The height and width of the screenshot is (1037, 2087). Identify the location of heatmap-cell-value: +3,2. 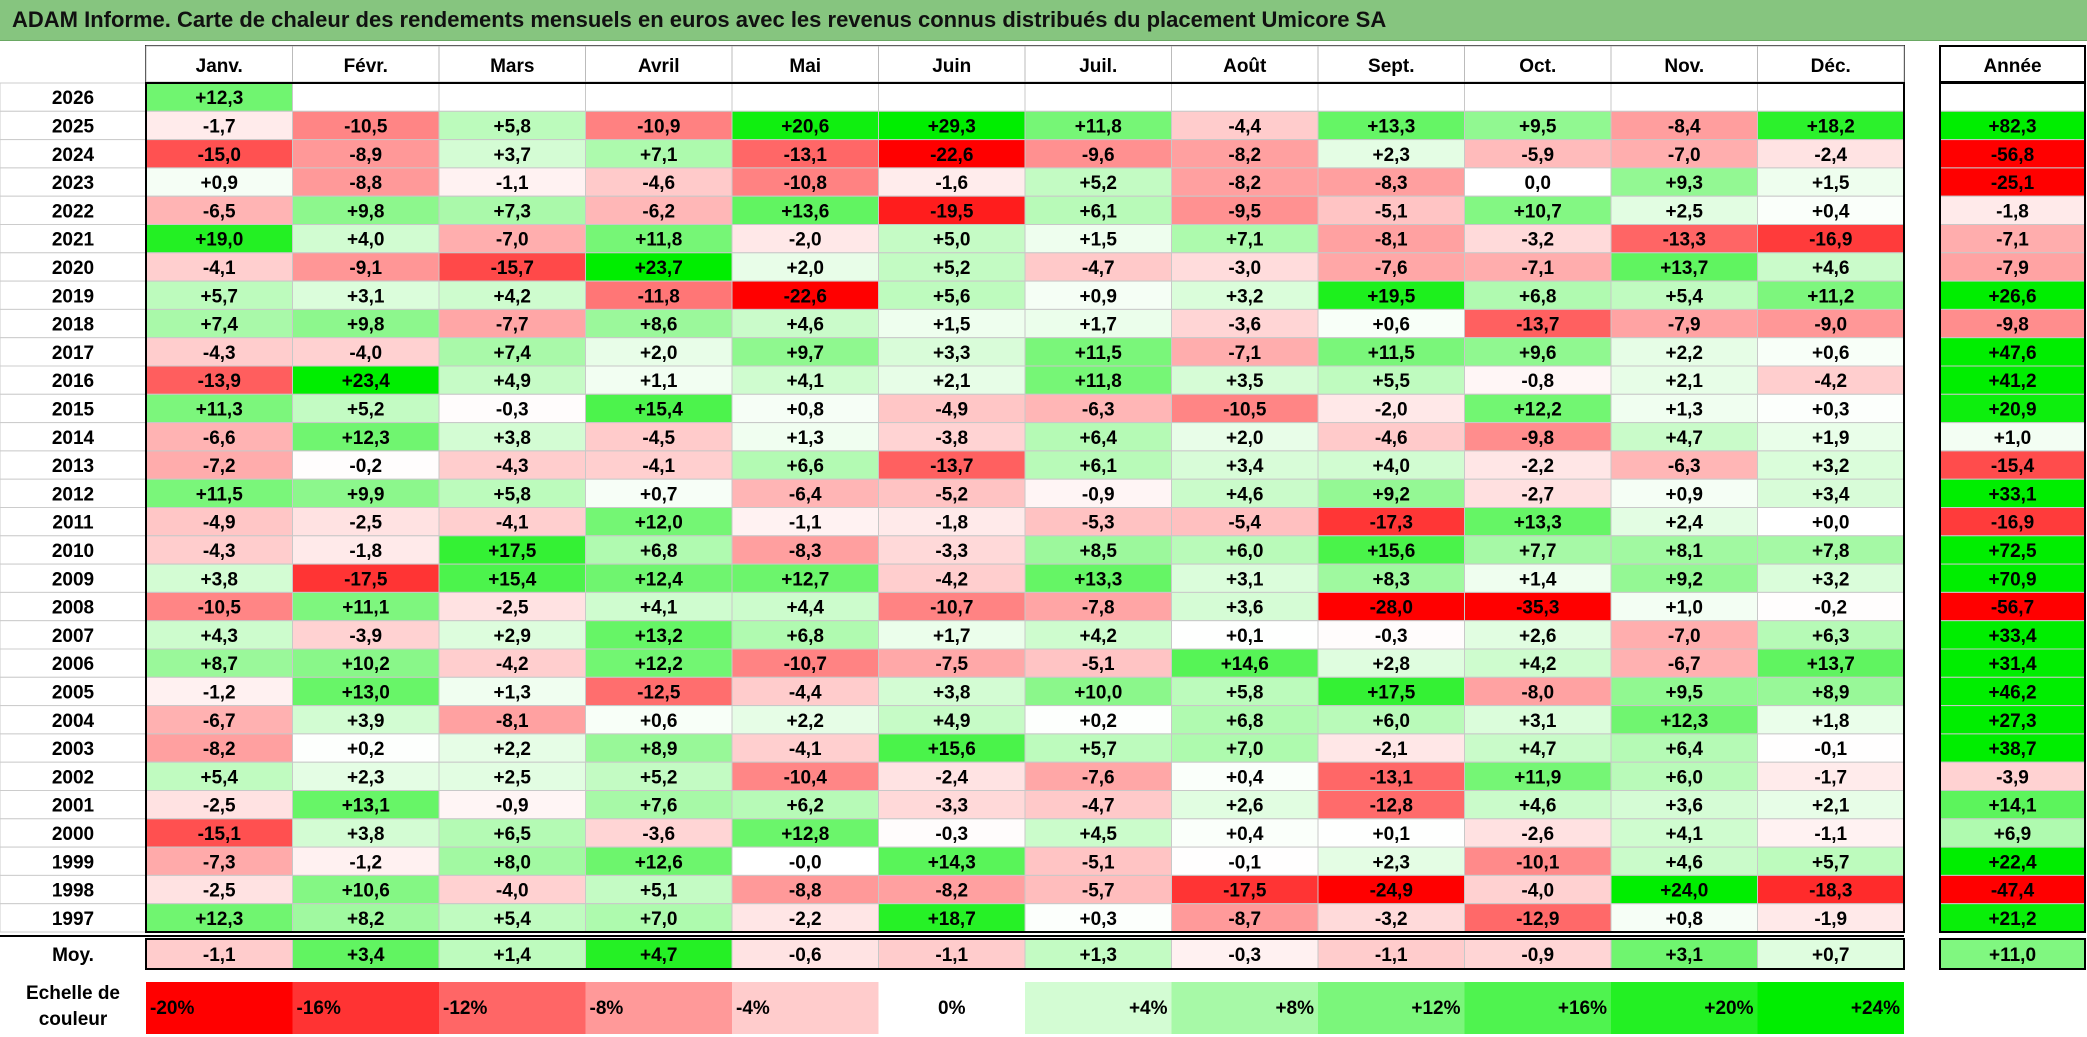
(1245, 296).